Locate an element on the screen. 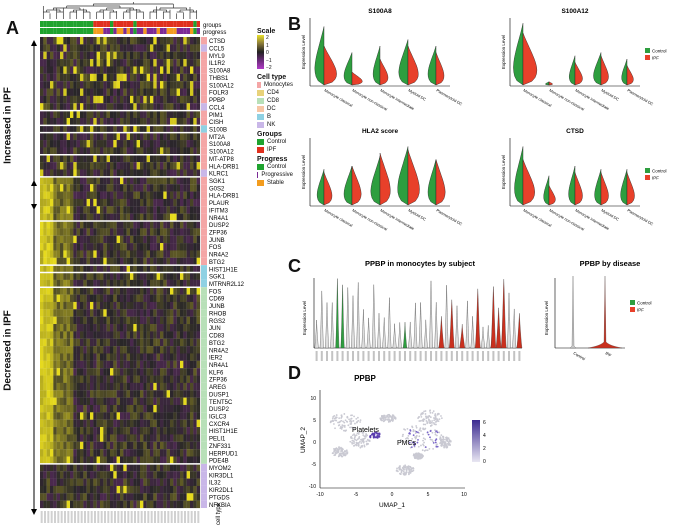 Image resolution: width=700 pixels, height=531 pixels. y-axis-label: Expression Level is located at coordinates (503, 52).